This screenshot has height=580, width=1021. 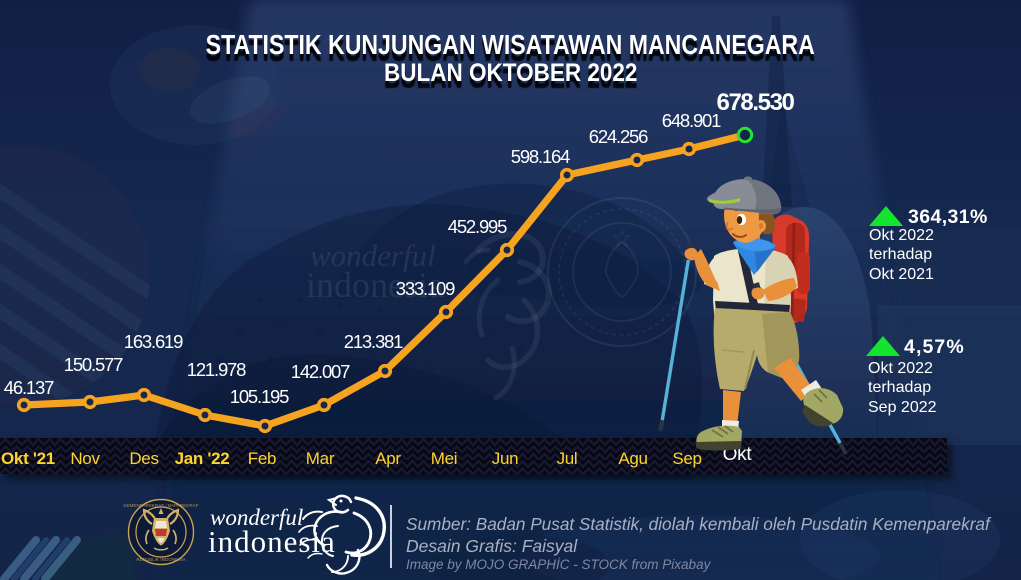 I want to click on svg-text: KEMENPAREKRAF / BAPAREKRAF, so click(x=160, y=505).